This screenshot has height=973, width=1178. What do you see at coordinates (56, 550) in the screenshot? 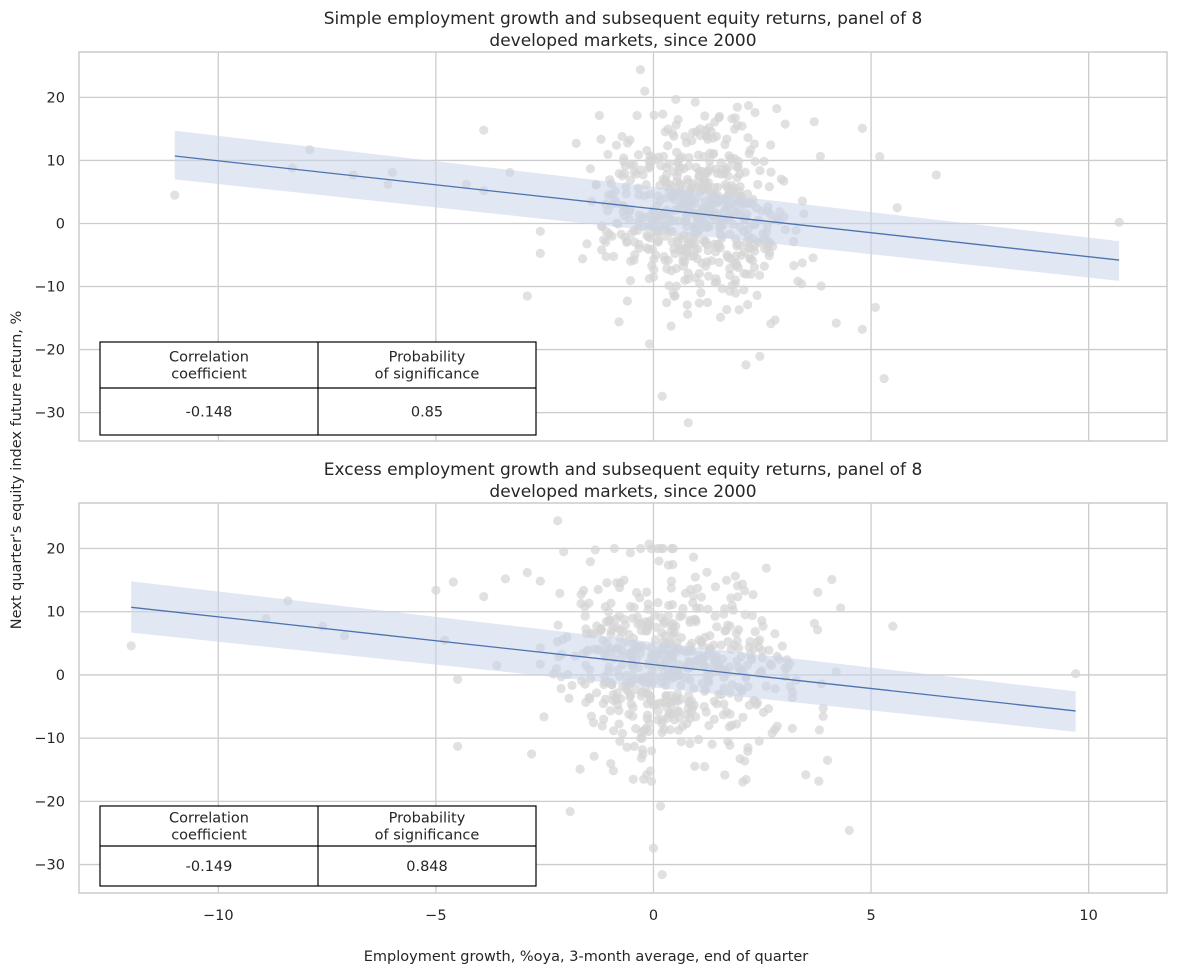
I see `y-tick-label: 20` at bounding box center [56, 550].